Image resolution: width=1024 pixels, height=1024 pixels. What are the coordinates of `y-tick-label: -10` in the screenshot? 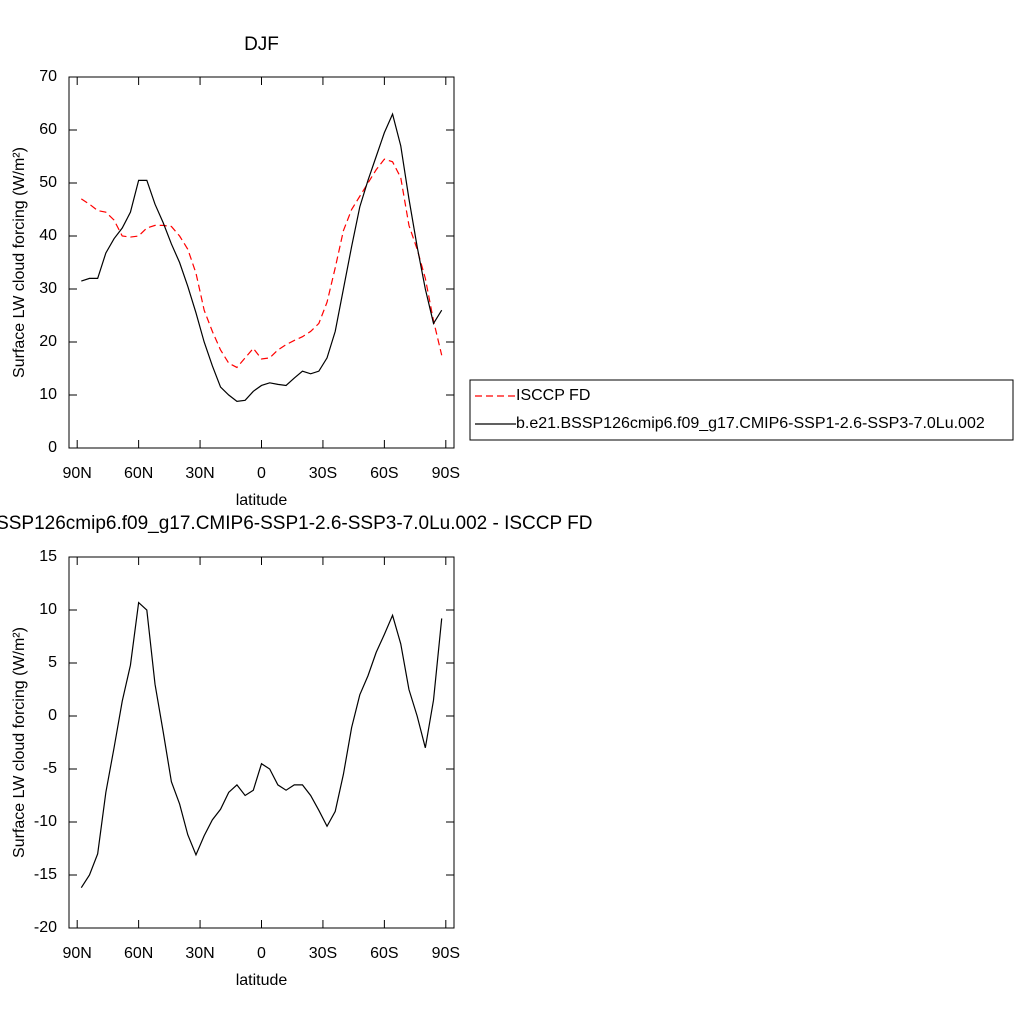 It's located at (45, 821).